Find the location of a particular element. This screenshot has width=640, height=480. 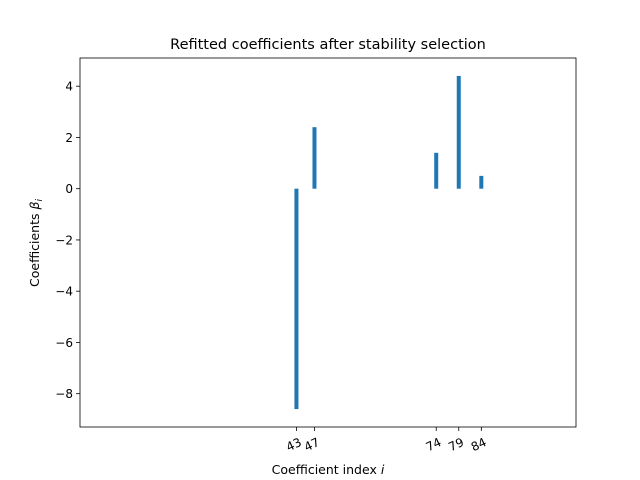

y-tick-label: 2 is located at coordinates (69, 138).